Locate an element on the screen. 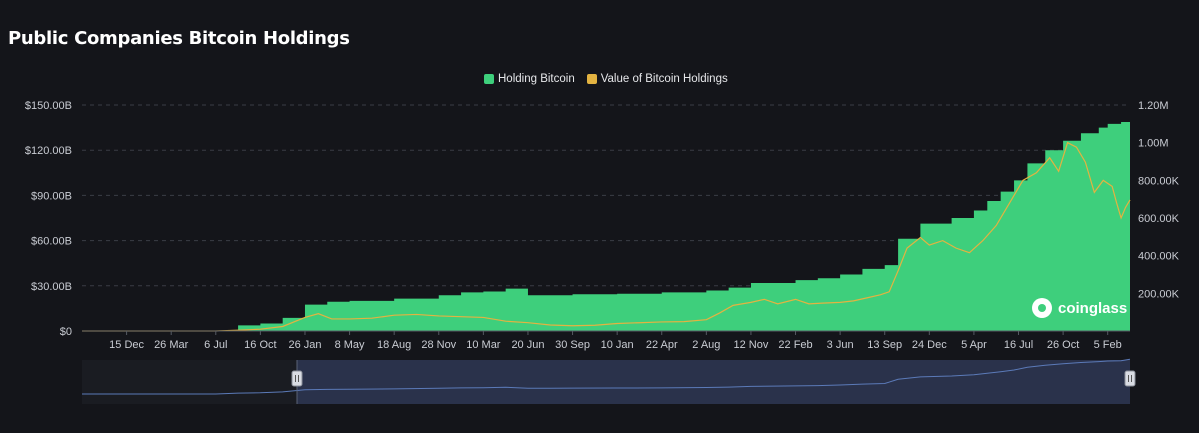 This screenshot has height=433, width=1199. navigator-handle-right is located at coordinates (1130, 378).